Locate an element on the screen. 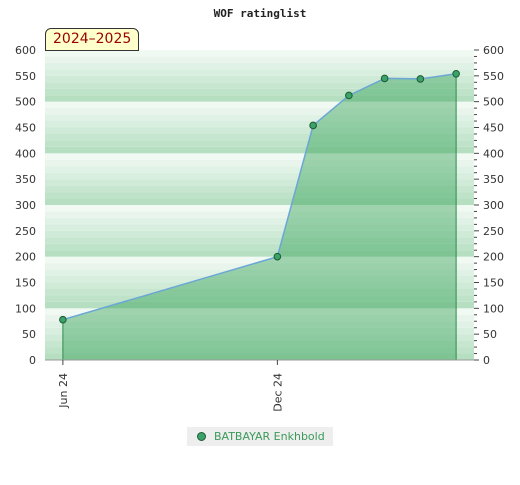 This screenshot has height=485, width=520. y-tick-label-left: 250 is located at coordinates (25, 231).